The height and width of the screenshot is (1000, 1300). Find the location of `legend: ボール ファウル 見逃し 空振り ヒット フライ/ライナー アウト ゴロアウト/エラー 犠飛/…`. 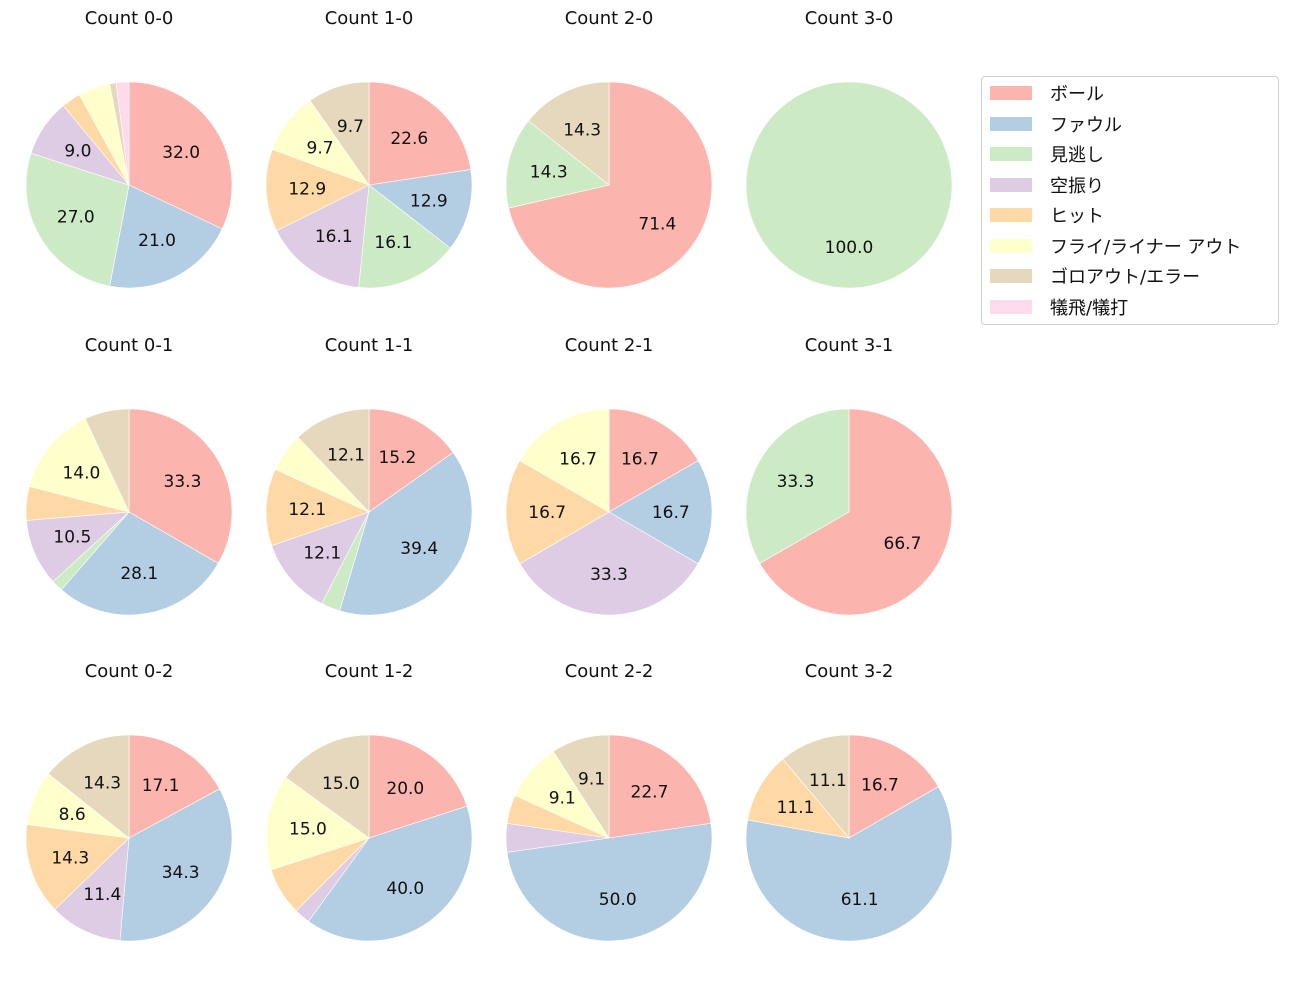

legend: ボール ファウル 見逃し 空振り ヒット フライ/ライナー アウト ゴロアウト/エラー 犠飛/… is located at coordinates (1130, 200).